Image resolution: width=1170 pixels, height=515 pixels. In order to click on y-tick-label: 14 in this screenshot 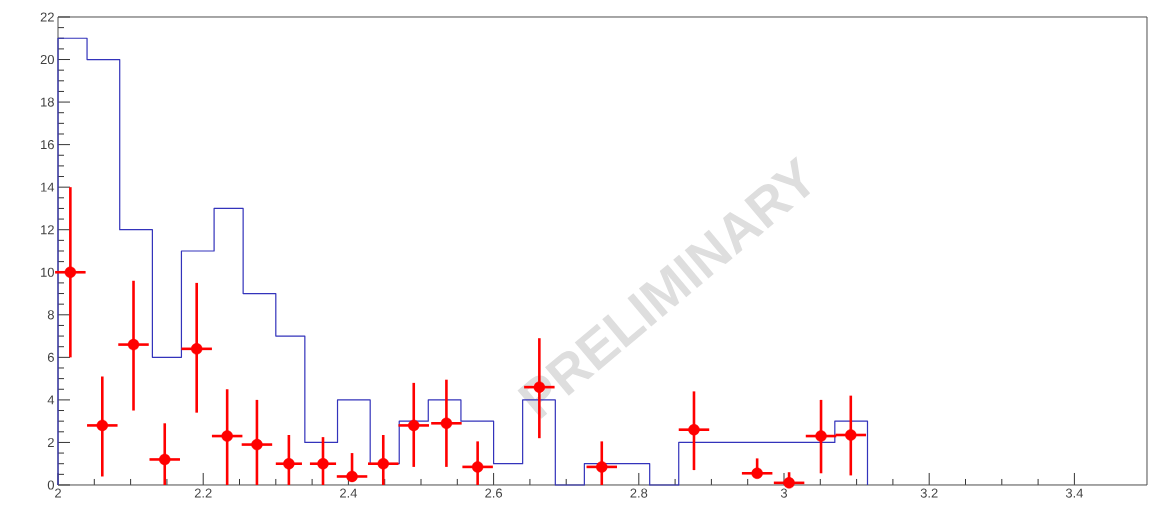, I will do `click(48, 187)`.